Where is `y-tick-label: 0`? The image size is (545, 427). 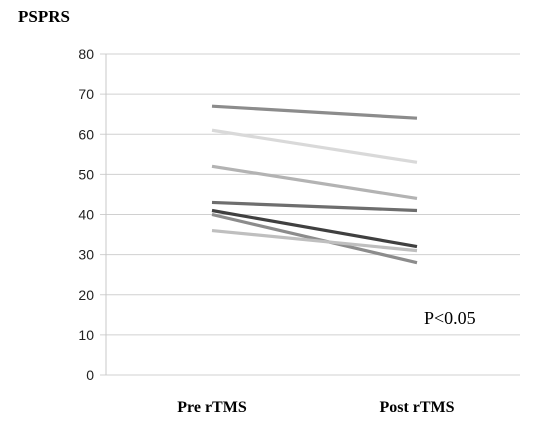
y-tick-label: 0 is located at coordinates (90, 375).